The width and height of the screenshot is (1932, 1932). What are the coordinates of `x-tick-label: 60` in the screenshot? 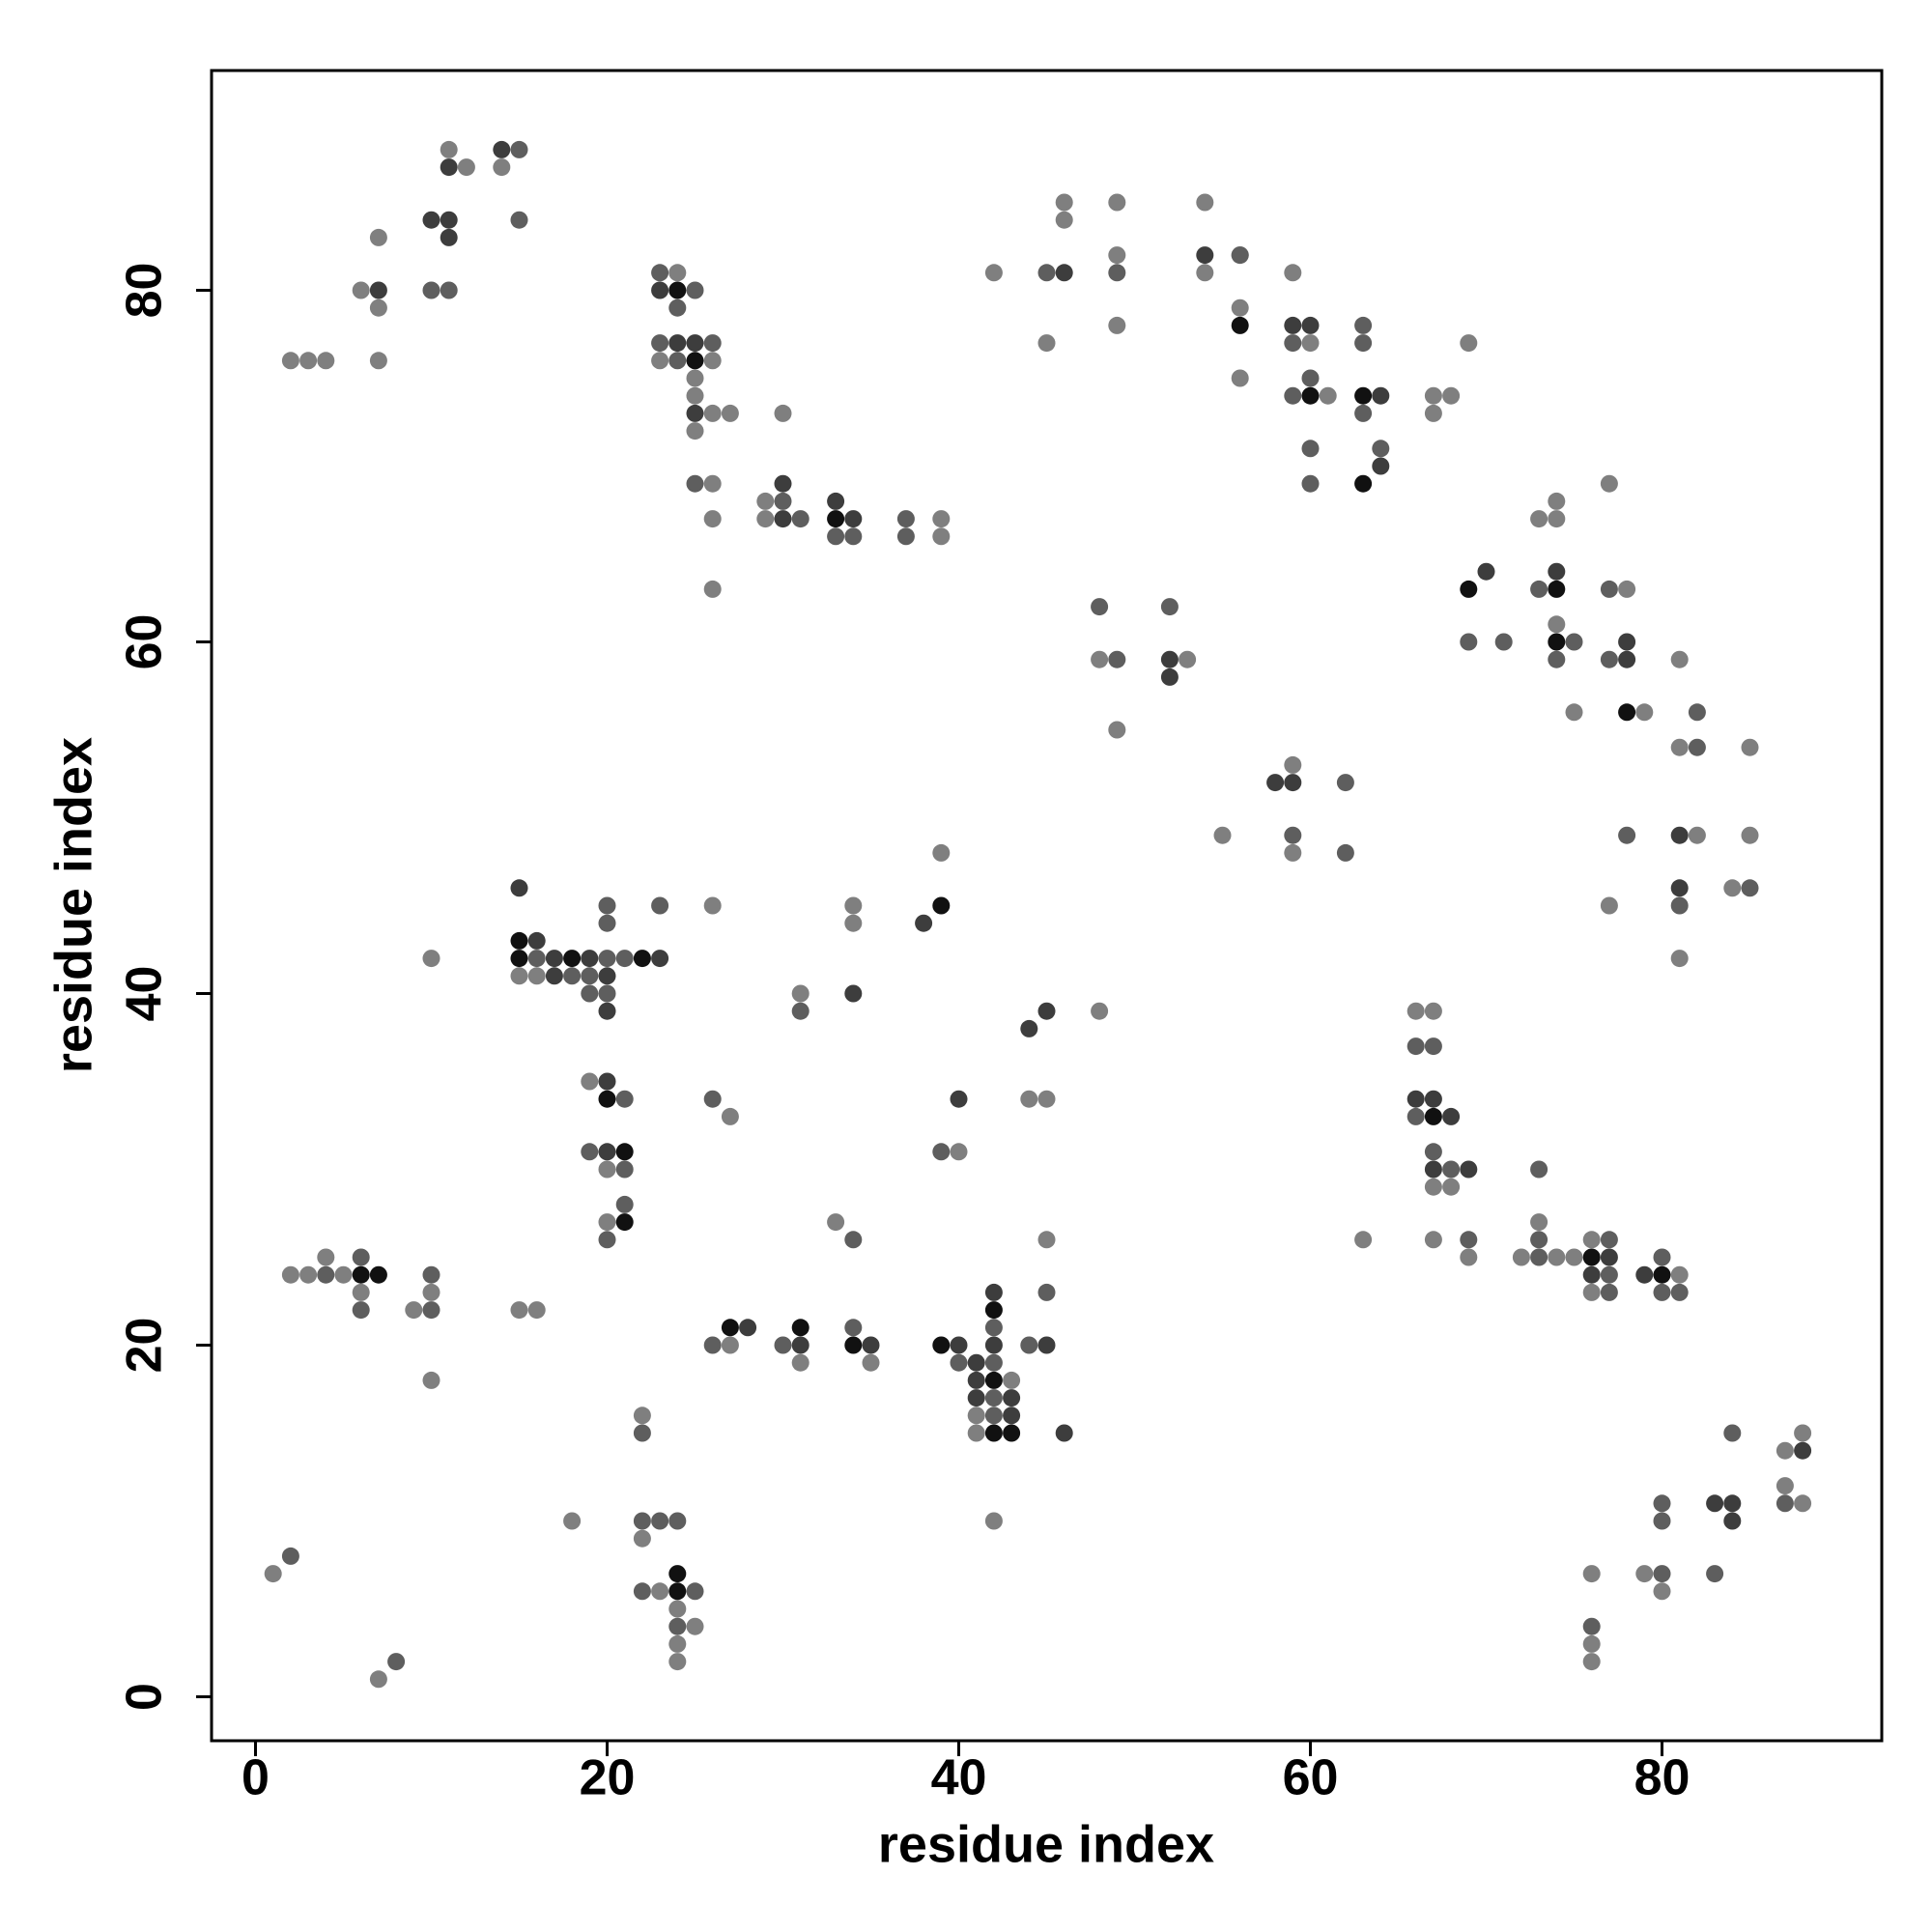 It's located at (1311, 1778).